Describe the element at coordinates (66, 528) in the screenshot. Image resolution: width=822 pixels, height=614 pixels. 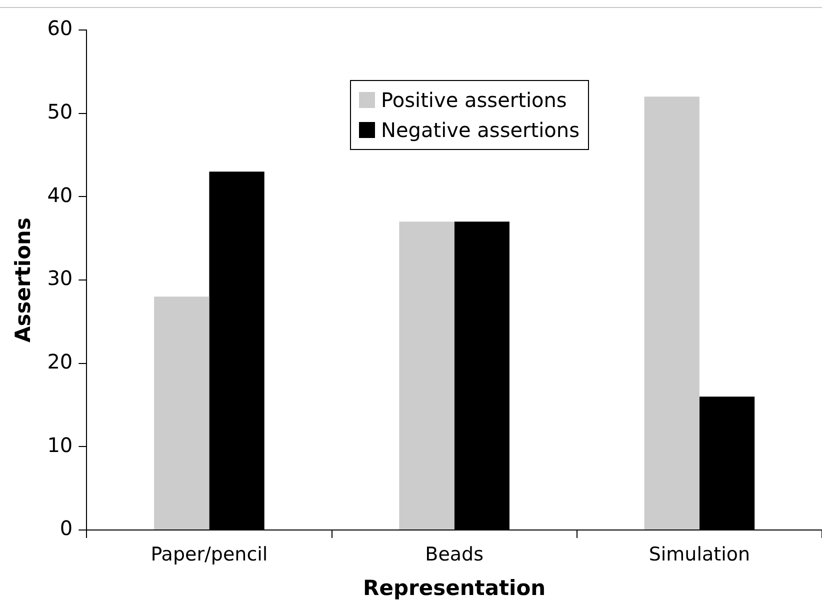
I see `y-tick-label: 0` at that location.